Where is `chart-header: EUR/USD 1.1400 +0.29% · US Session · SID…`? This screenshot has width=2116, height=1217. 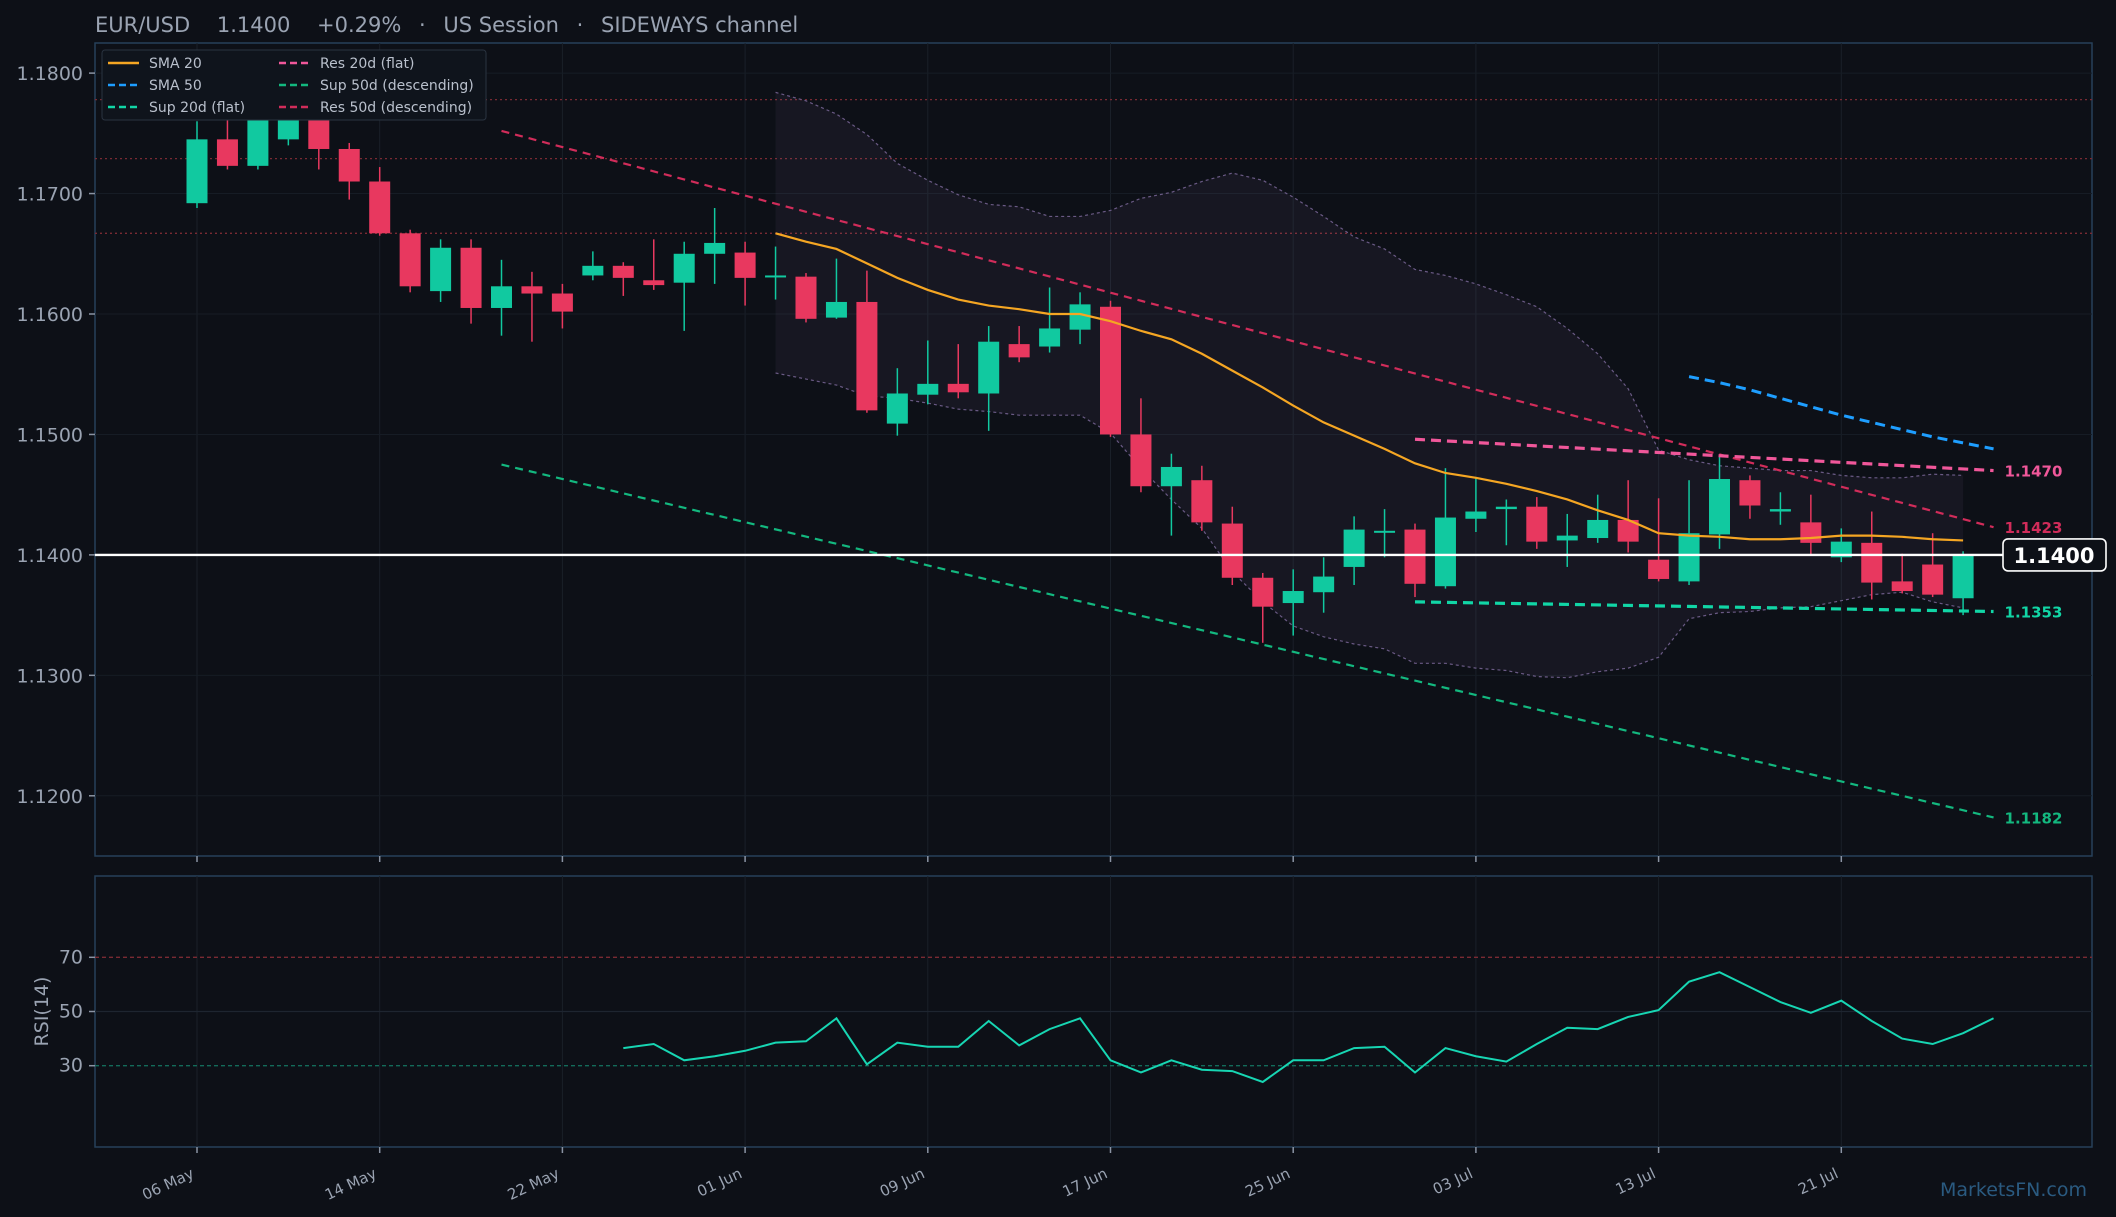 chart-header: EUR/USD 1.1400 +0.29% · US Session · SID… is located at coordinates (446, 25).